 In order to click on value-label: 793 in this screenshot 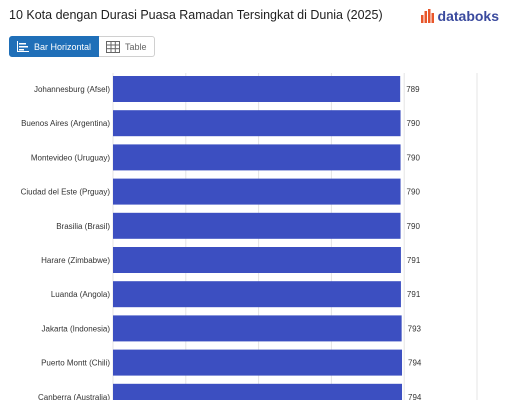, I will do `click(415, 328)`.